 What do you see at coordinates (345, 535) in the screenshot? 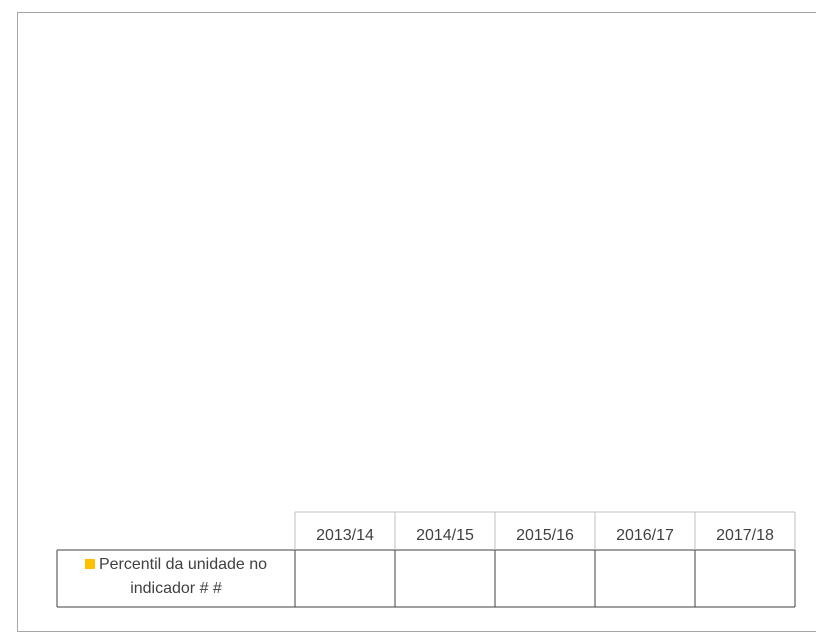
I see `x-tick-label: 2013/14` at bounding box center [345, 535].